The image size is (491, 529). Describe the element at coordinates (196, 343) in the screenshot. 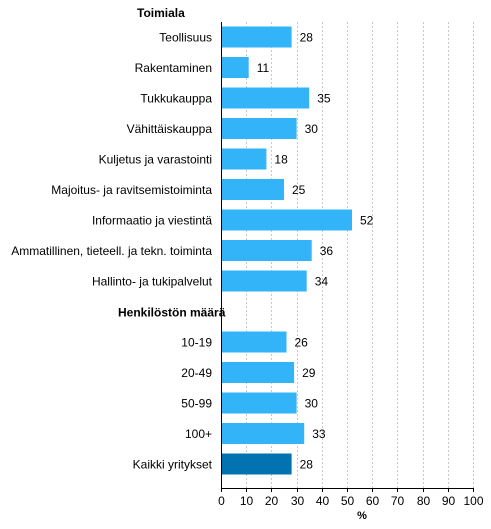

I see `category-label: 10-19` at that location.